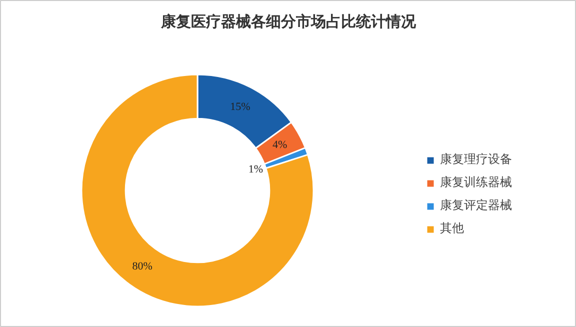  I want to click on data-label: 80%, so click(142, 266).